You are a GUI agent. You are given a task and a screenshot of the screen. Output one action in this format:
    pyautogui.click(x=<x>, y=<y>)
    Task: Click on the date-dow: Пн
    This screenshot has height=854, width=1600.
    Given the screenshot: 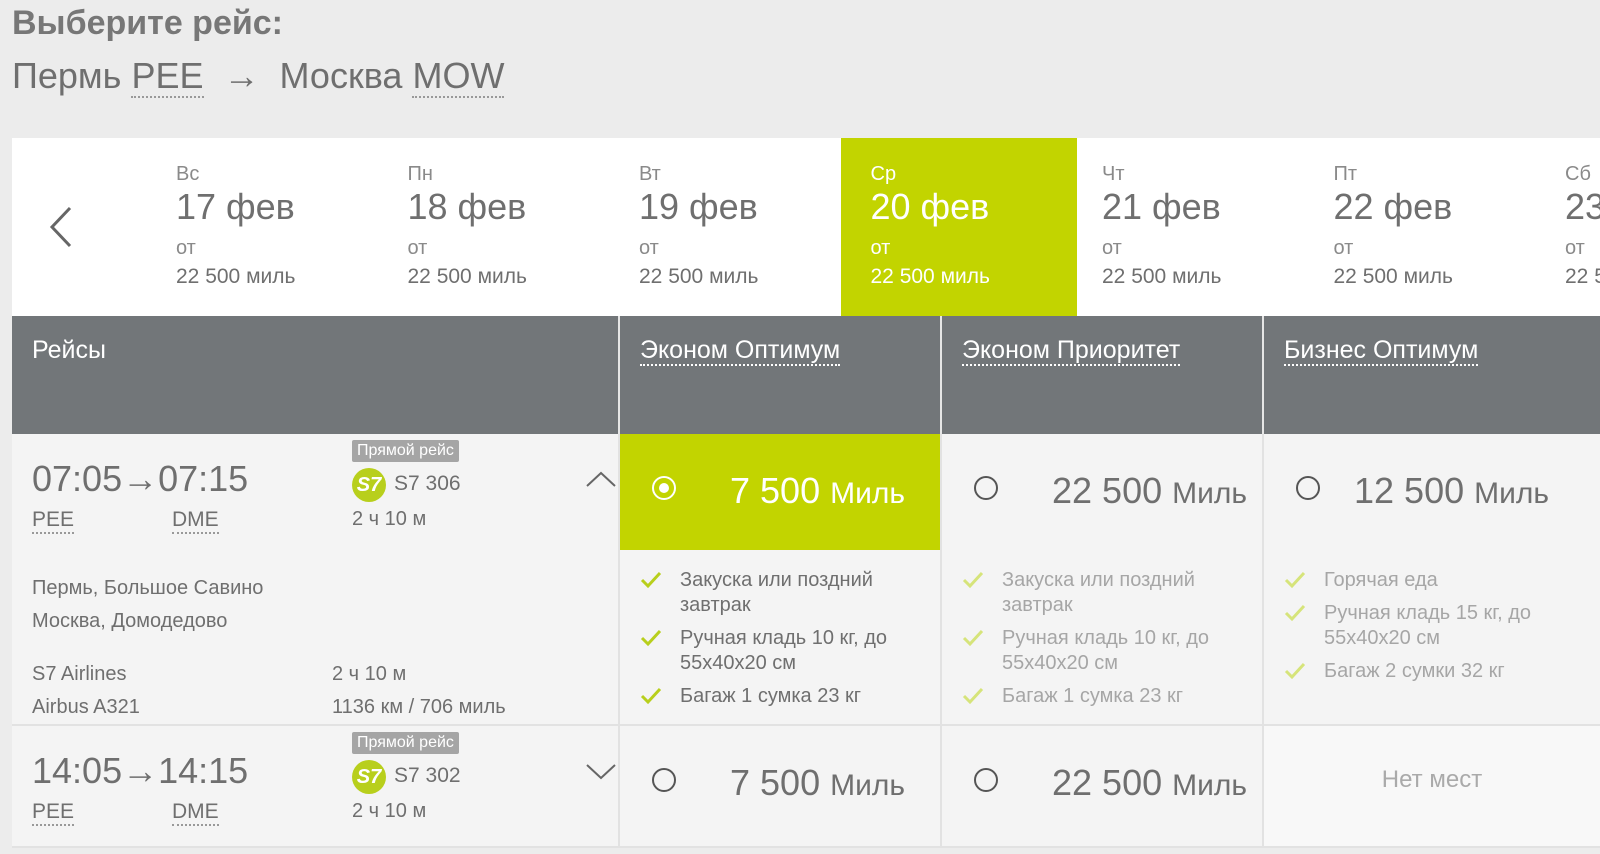 What is the action you would take?
    pyautogui.click(x=420, y=174)
    